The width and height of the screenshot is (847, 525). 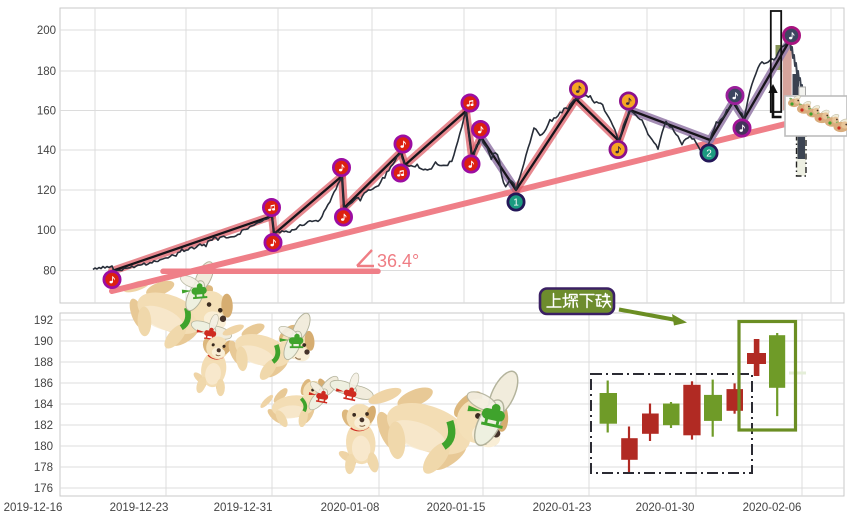 I want to click on svg-text: 192, so click(x=43, y=321).